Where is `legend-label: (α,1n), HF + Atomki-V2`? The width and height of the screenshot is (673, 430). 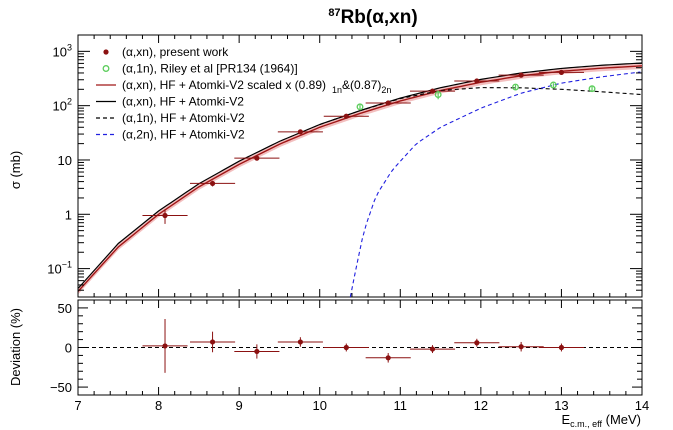
legend-label: (α,1n), HF + Atomki-V2 is located at coordinates (183, 118).